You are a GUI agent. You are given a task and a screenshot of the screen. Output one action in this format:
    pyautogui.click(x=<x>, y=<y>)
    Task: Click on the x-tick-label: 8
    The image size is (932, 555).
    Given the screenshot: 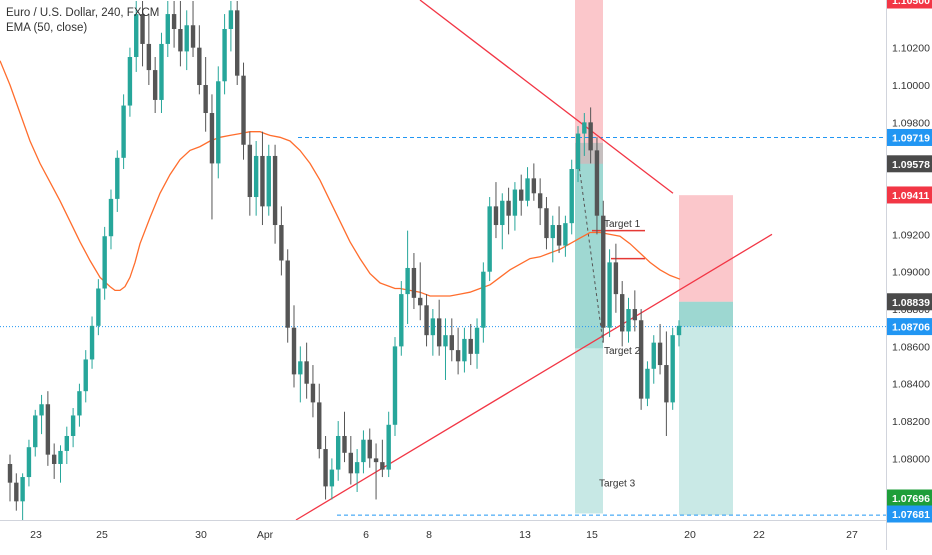 What is the action you would take?
    pyautogui.click(x=429, y=535)
    